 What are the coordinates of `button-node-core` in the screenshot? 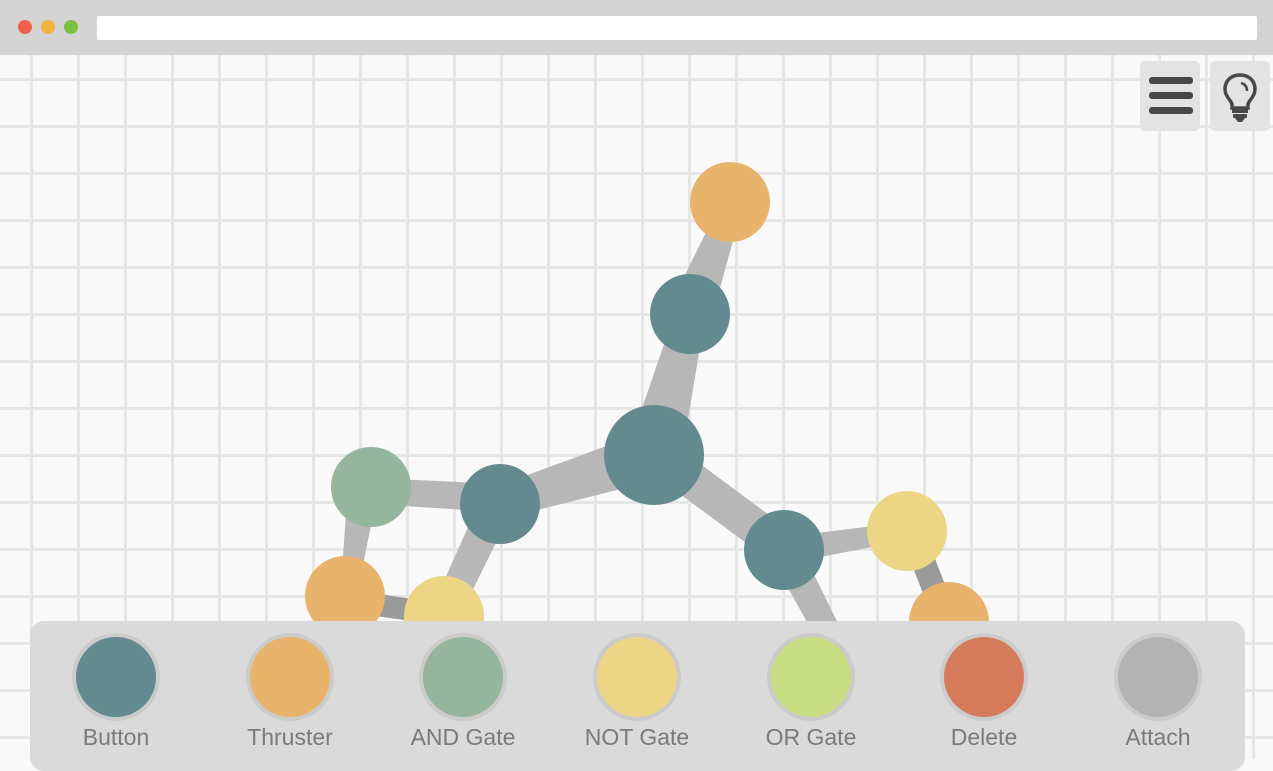 It's located at (654, 455).